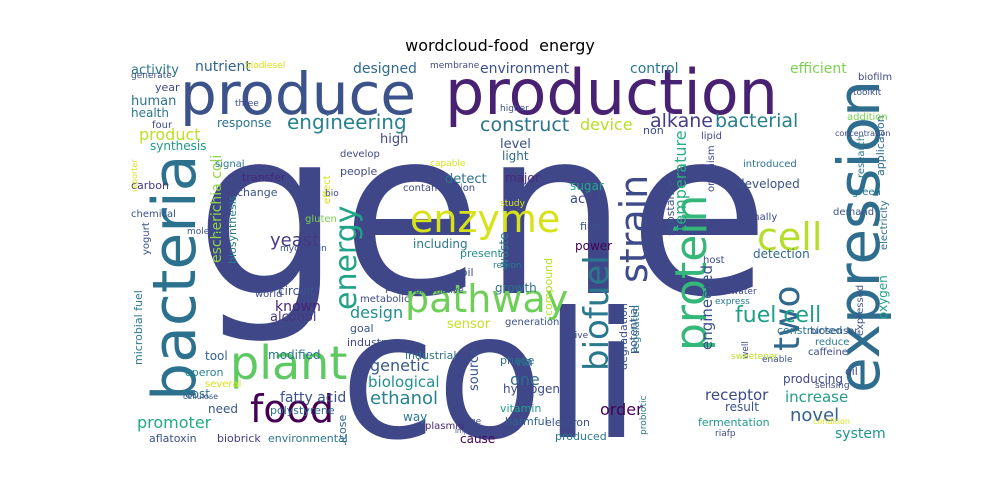  Describe the element at coordinates (468, 422) in the screenshot. I see `word: range` at that location.